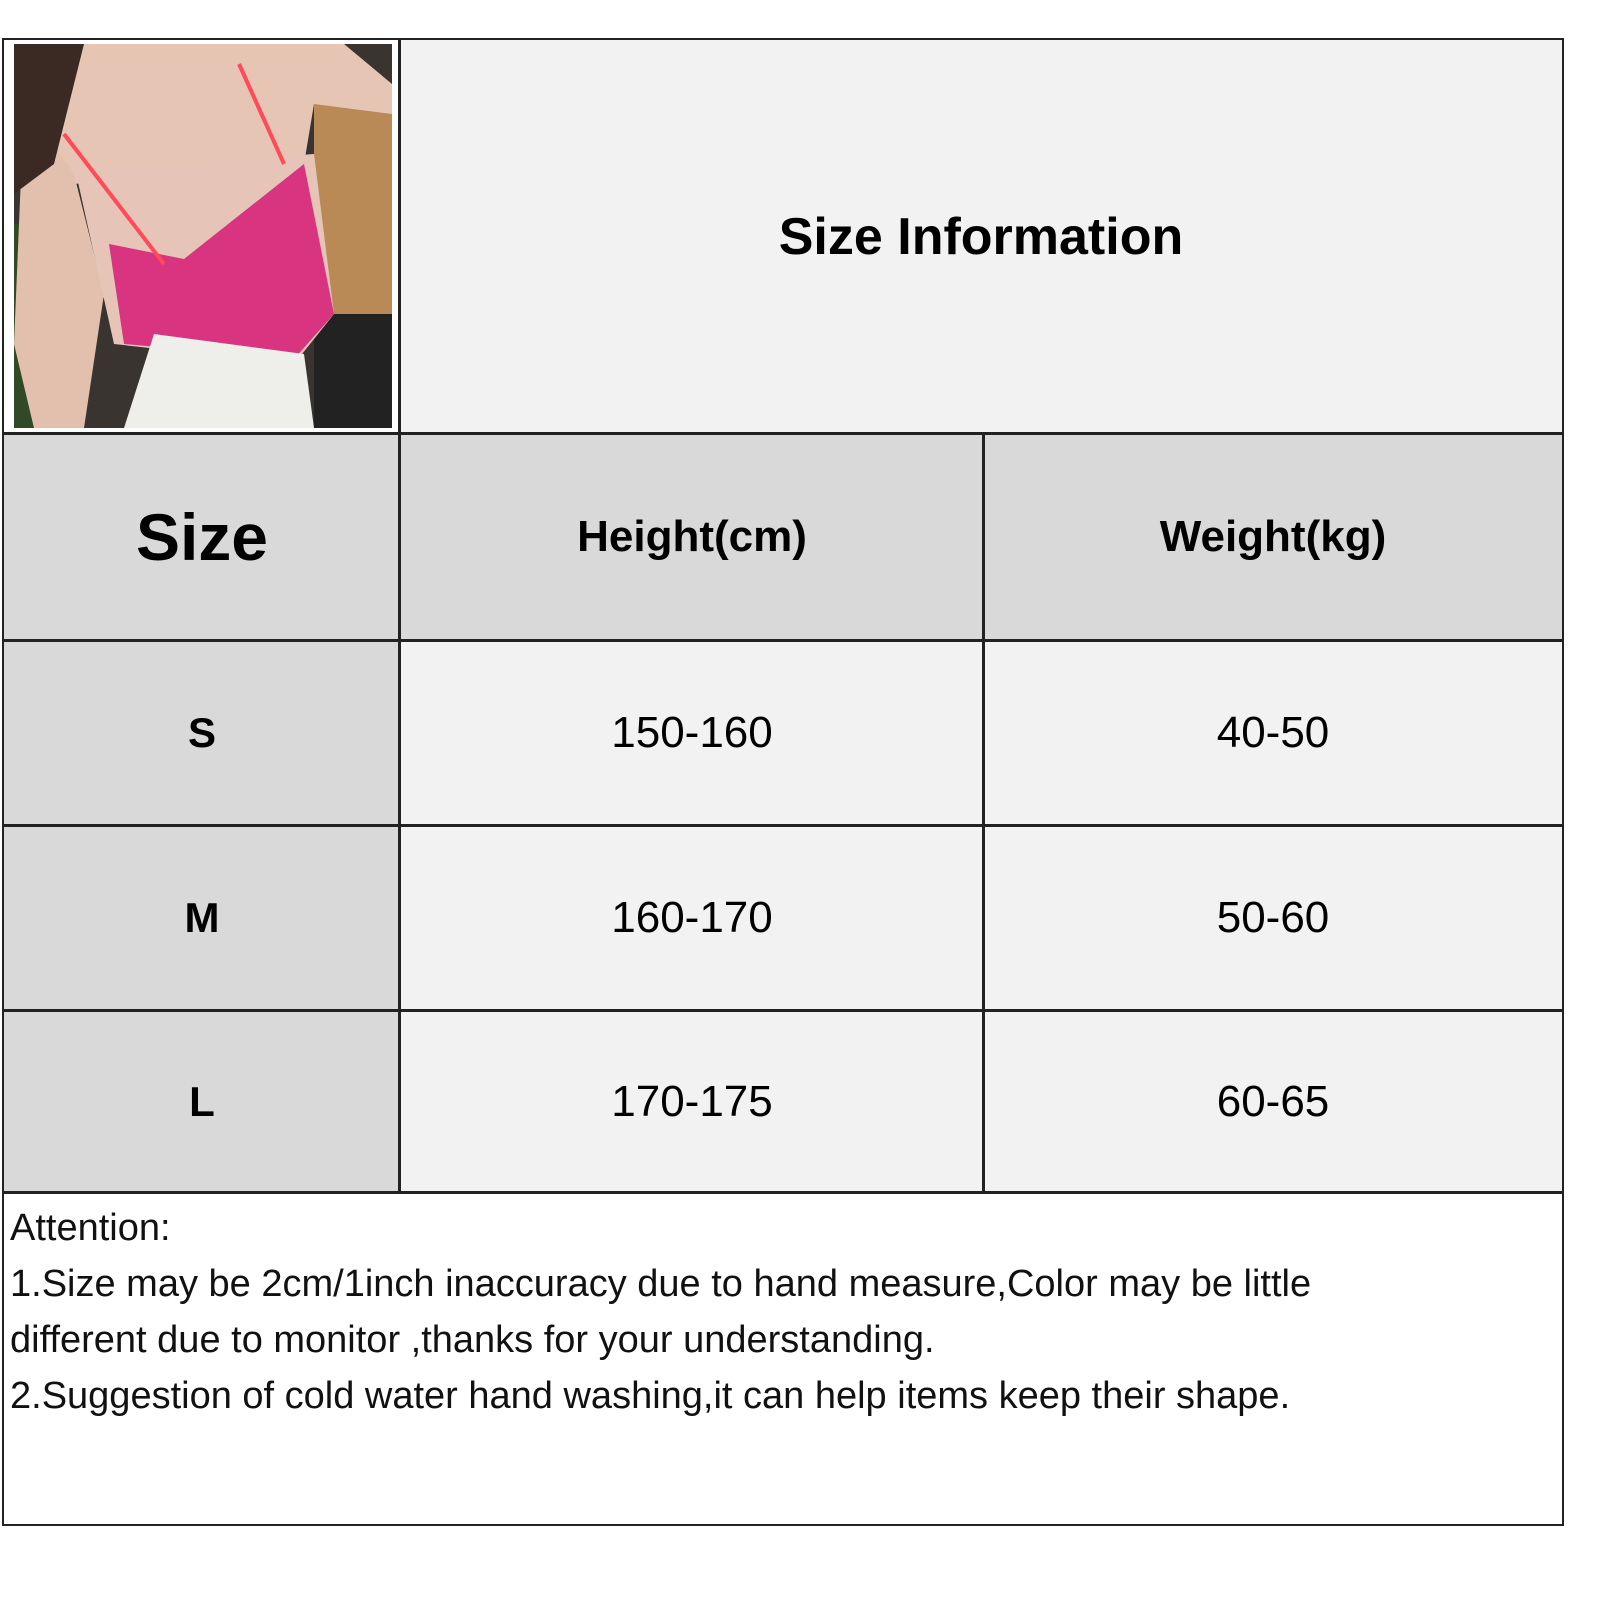  I want to click on weight-value: 60-65, so click(1273, 1101).